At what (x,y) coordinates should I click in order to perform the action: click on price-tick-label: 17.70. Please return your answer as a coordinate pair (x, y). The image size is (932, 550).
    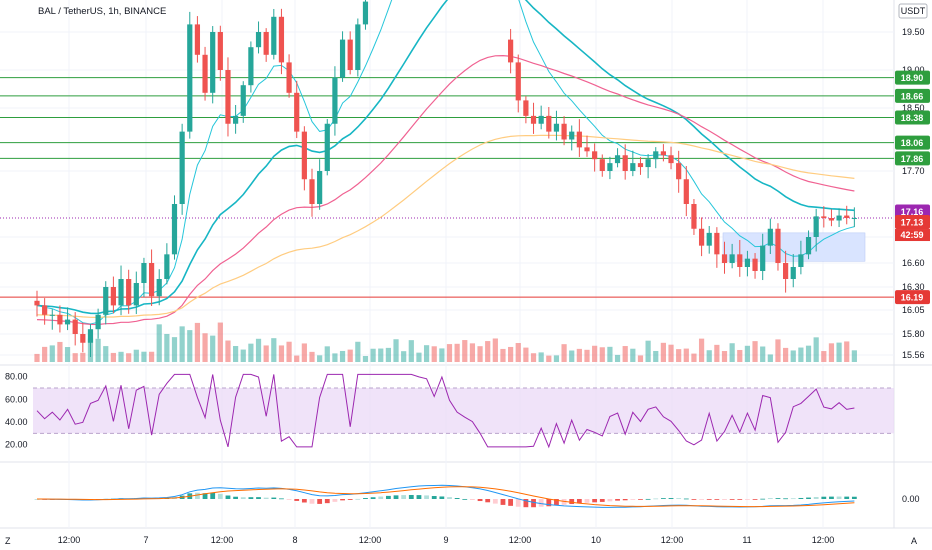
    Looking at the image, I should click on (913, 171).